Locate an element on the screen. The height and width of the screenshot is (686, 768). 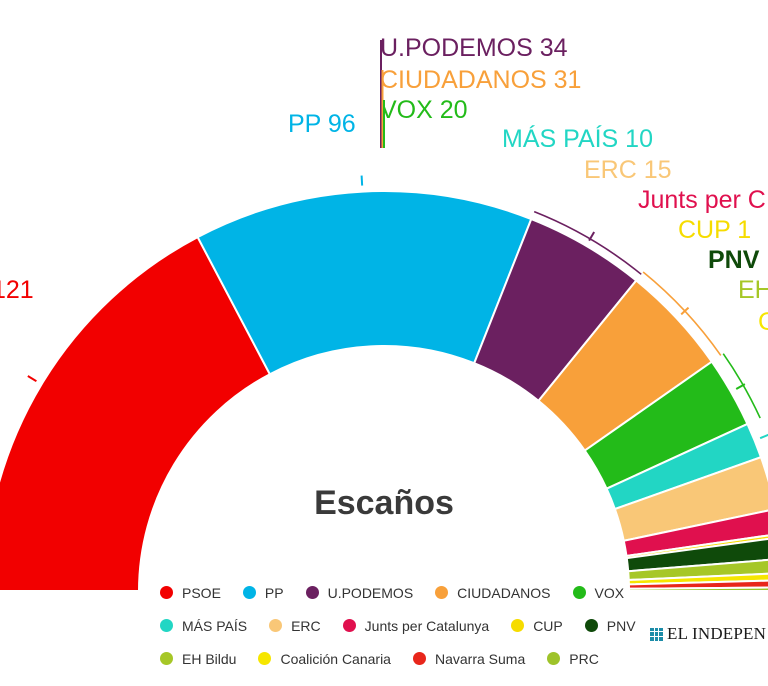
leader-line-pp is located at coordinates (362, 180).